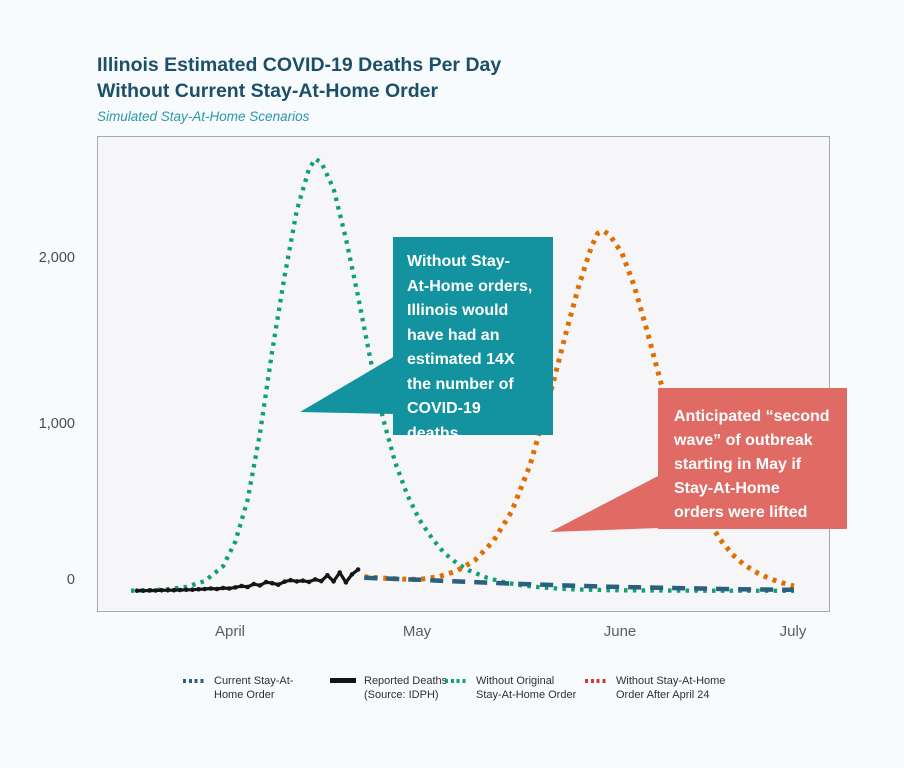 The width and height of the screenshot is (904, 768). Describe the element at coordinates (347, 385) in the screenshot. I see `callout-no-orders-tail` at that location.